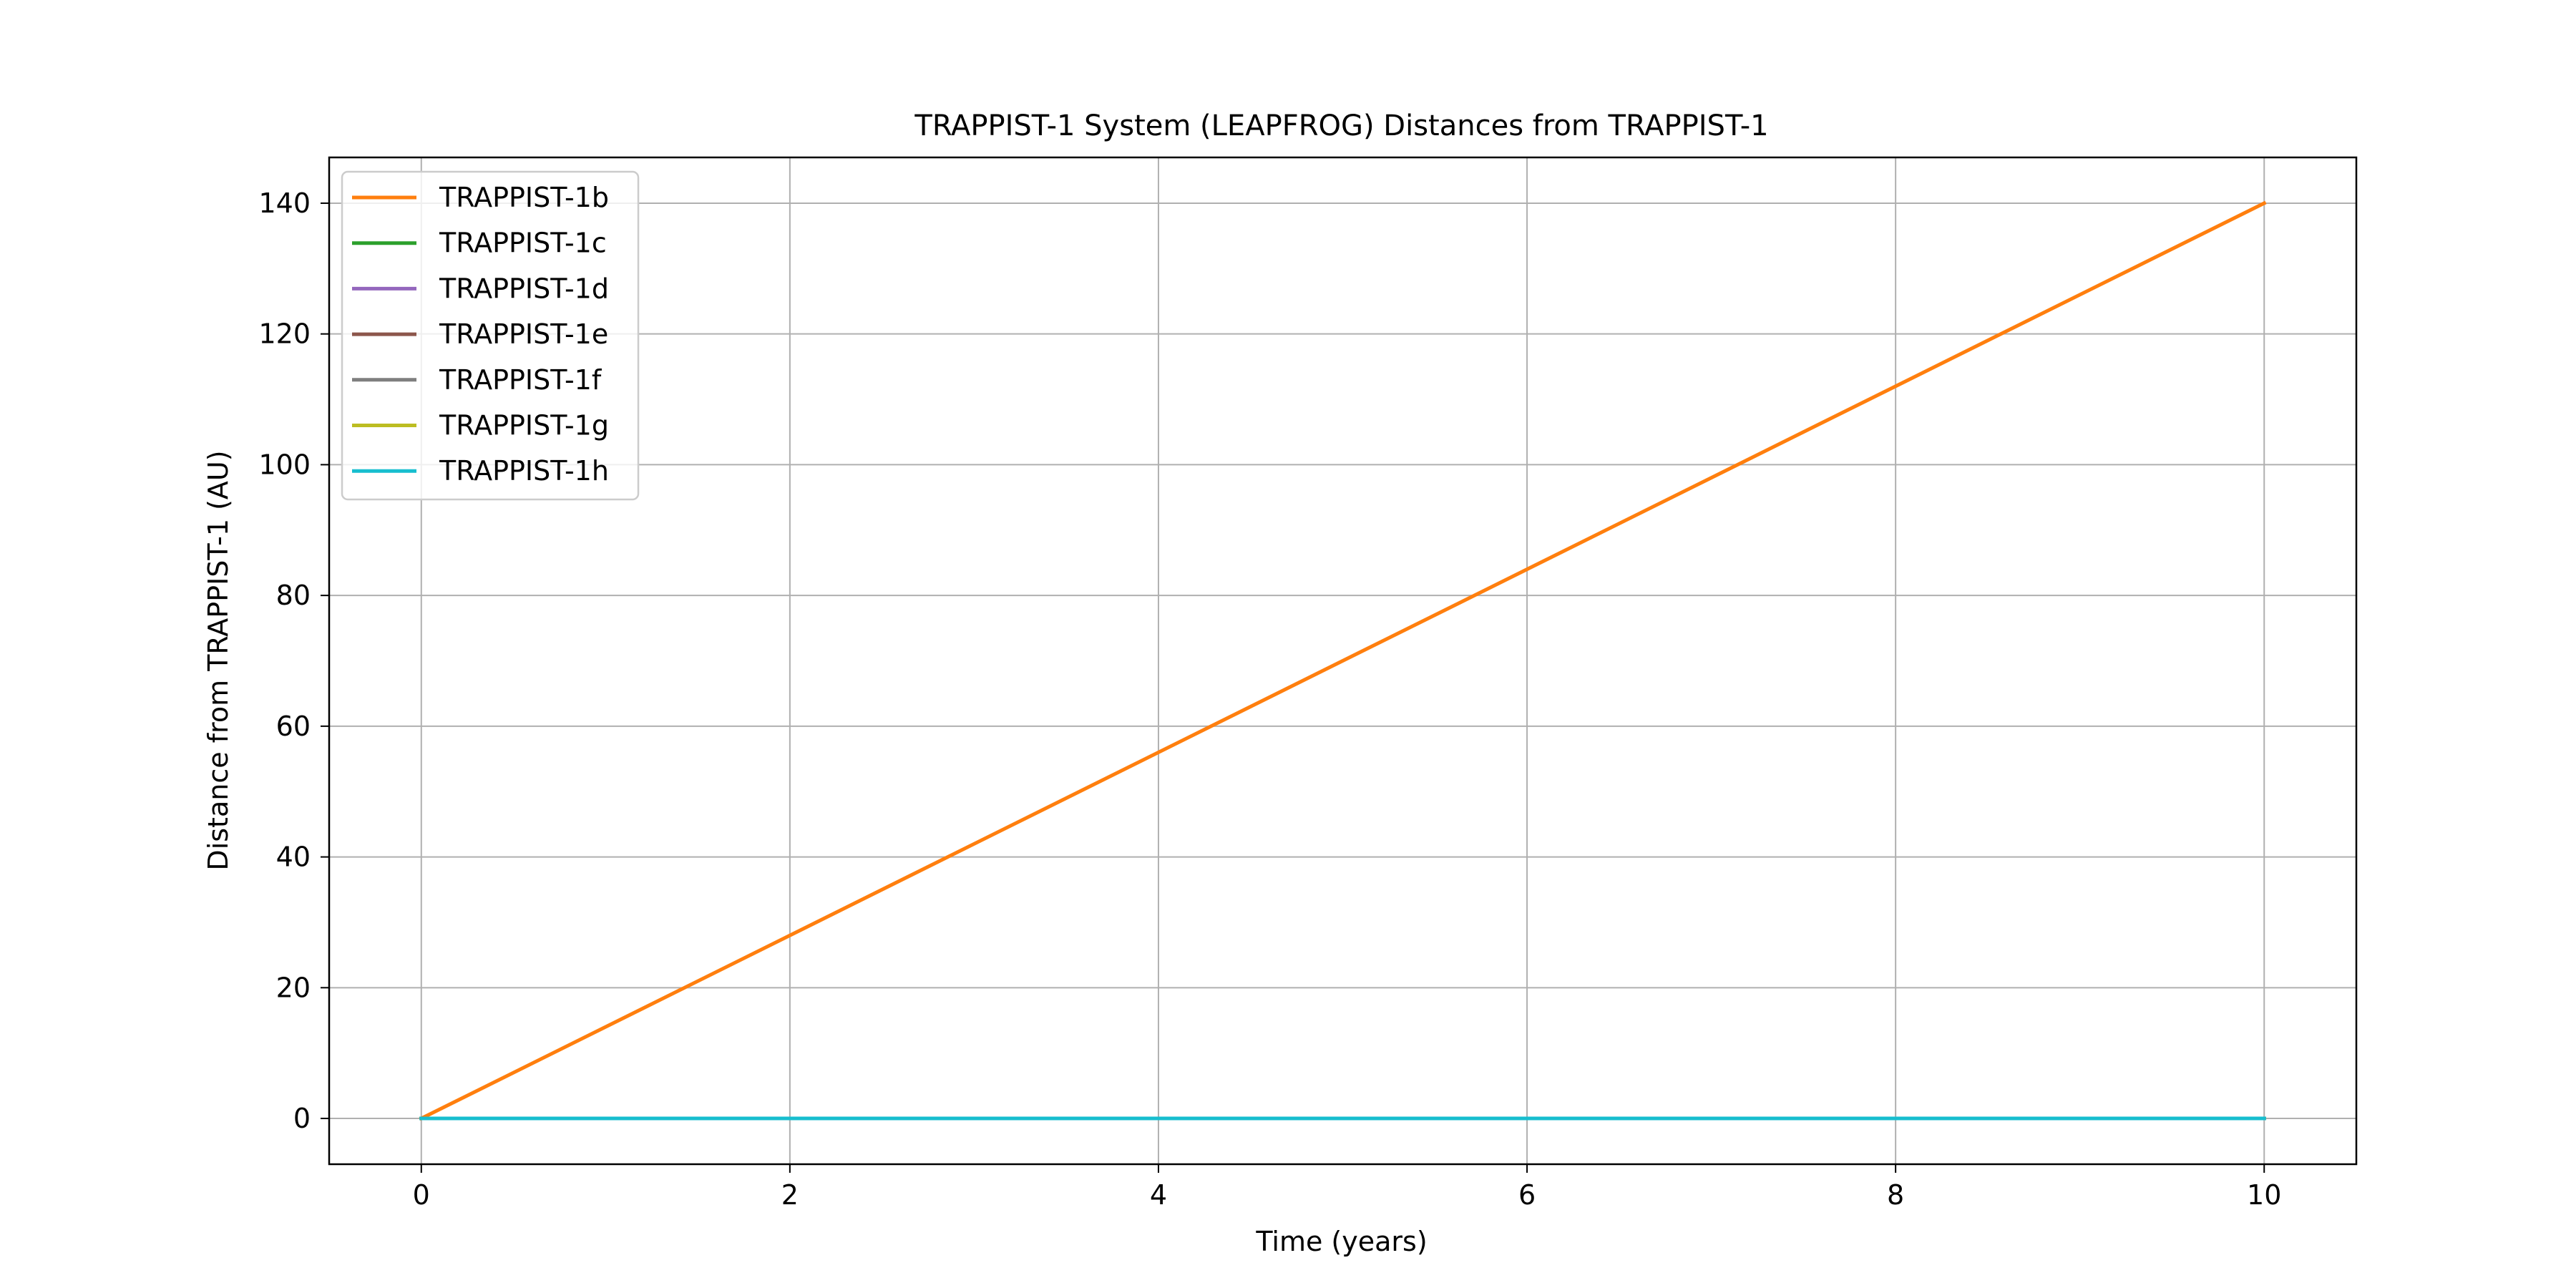 The image size is (2576, 1288). What do you see at coordinates (524, 288) in the screenshot?
I see `legend-label: TRAPPIST-1d` at bounding box center [524, 288].